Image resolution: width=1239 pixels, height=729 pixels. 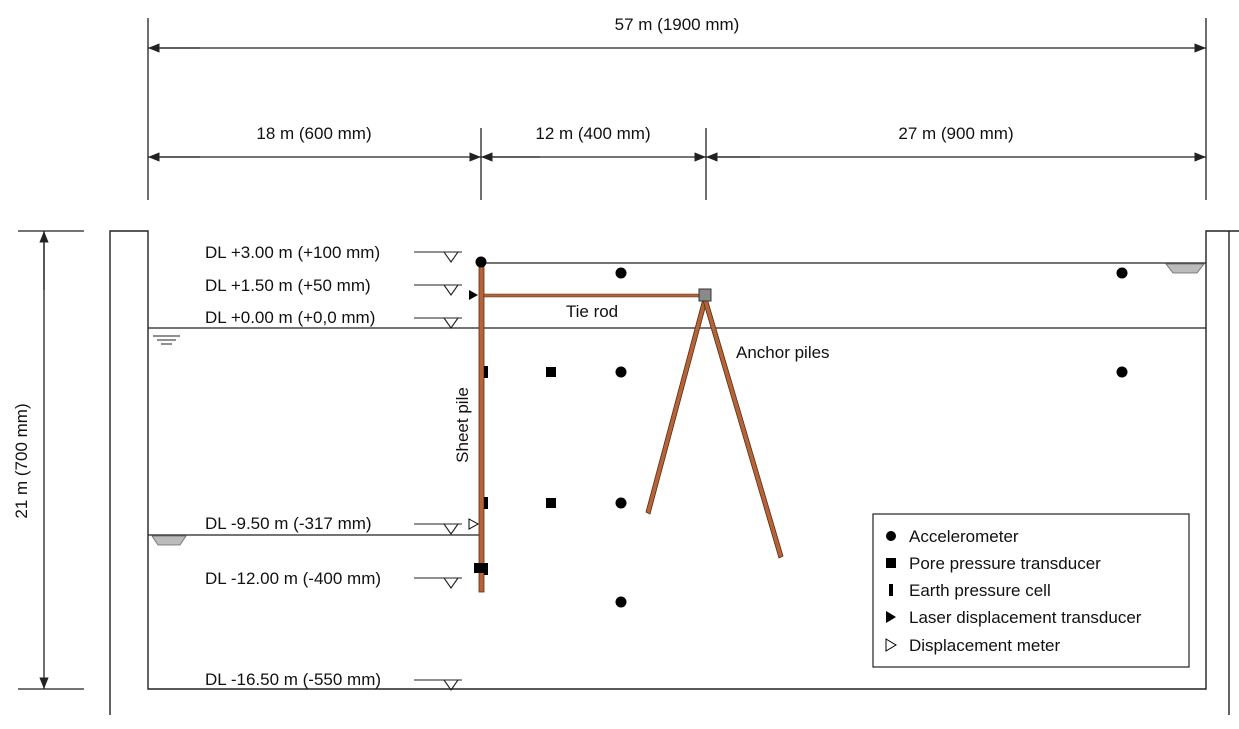 What do you see at coordinates (964, 536) in the screenshot?
I see `legend-label: Accelerometer` at bounding box center [964, 536].